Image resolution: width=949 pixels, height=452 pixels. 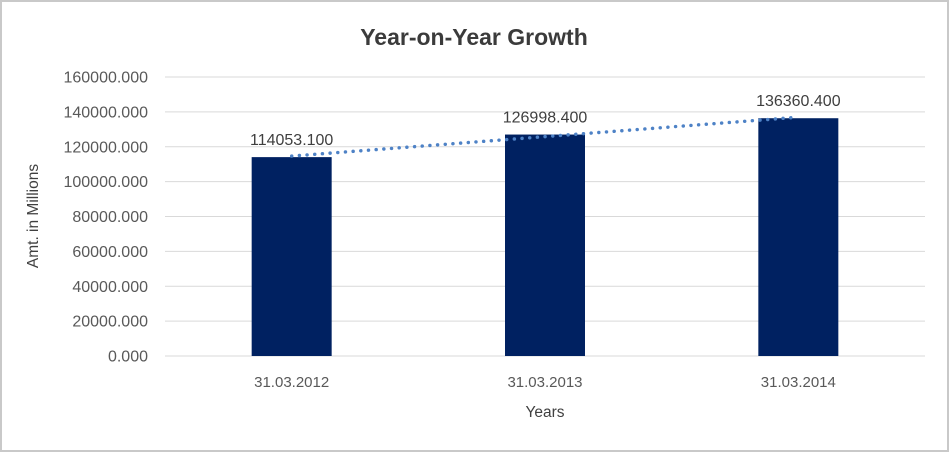 I want to click on linear-trendline, so click(x=545, y=136).